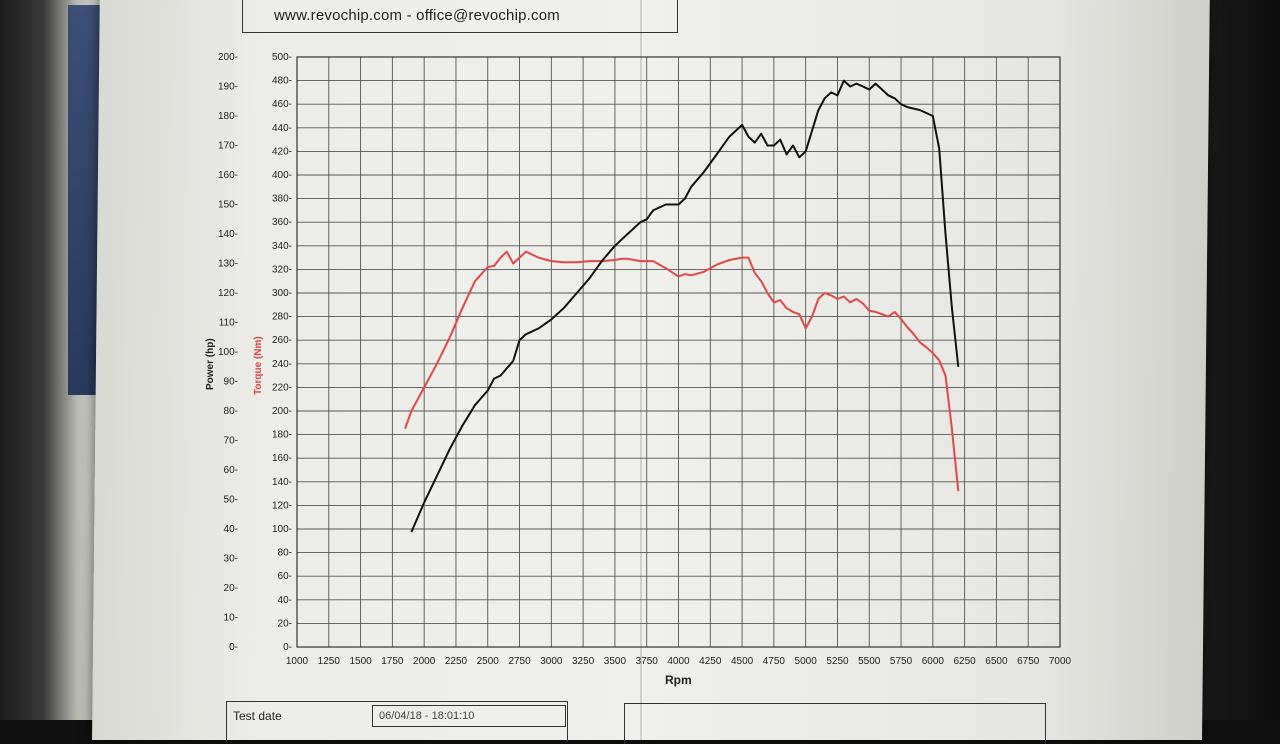 The width and height of the screenshot is (1280, 744). I want to click on torque-axis-title: Torque (Nm), so click(258, 365).